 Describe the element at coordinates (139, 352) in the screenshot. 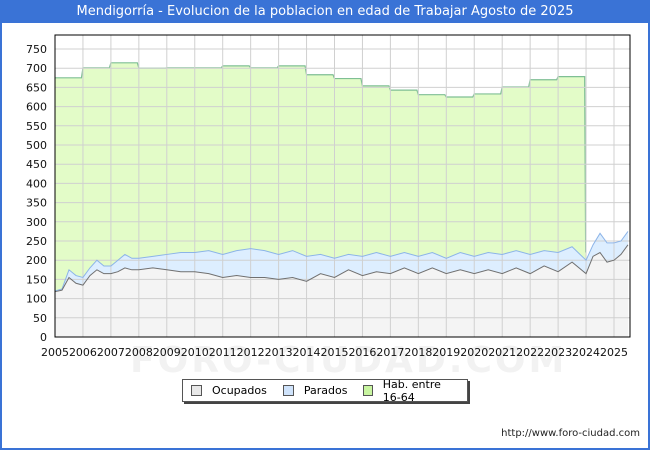

I see `svg-text: 2008` at that location.